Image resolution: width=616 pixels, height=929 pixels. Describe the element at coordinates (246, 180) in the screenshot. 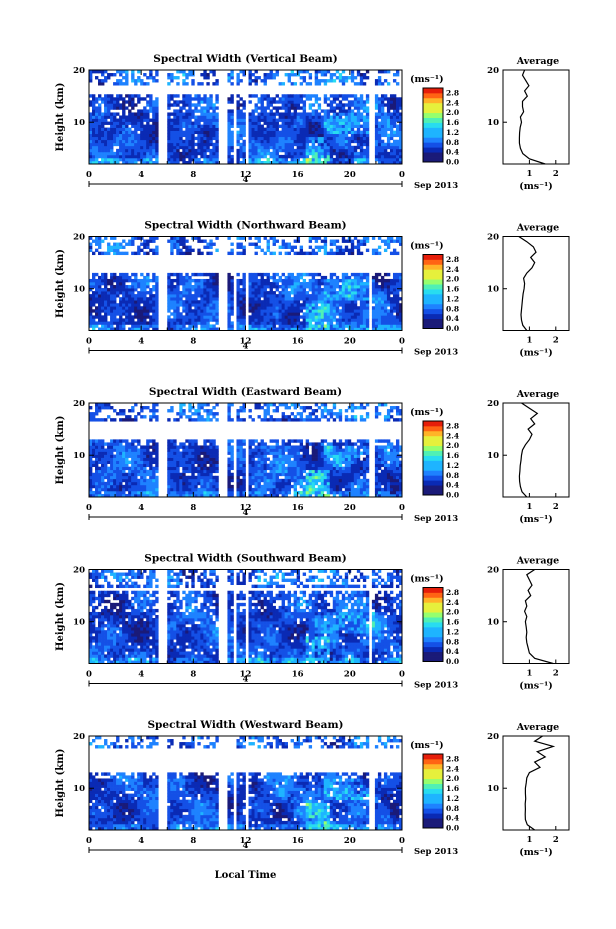

I see `day-marker: 4` at that location.